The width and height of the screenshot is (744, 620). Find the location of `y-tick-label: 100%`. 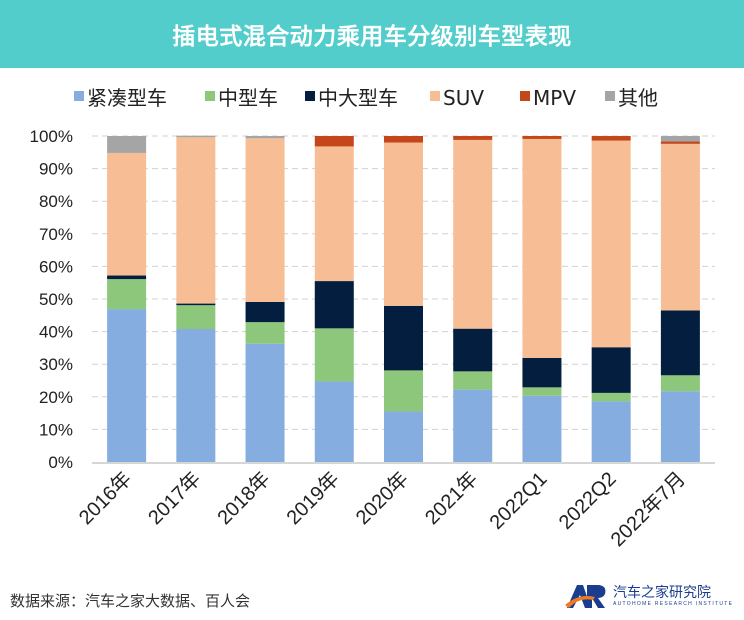

y-tick-label: 100% is located at coordinates (51, 136).